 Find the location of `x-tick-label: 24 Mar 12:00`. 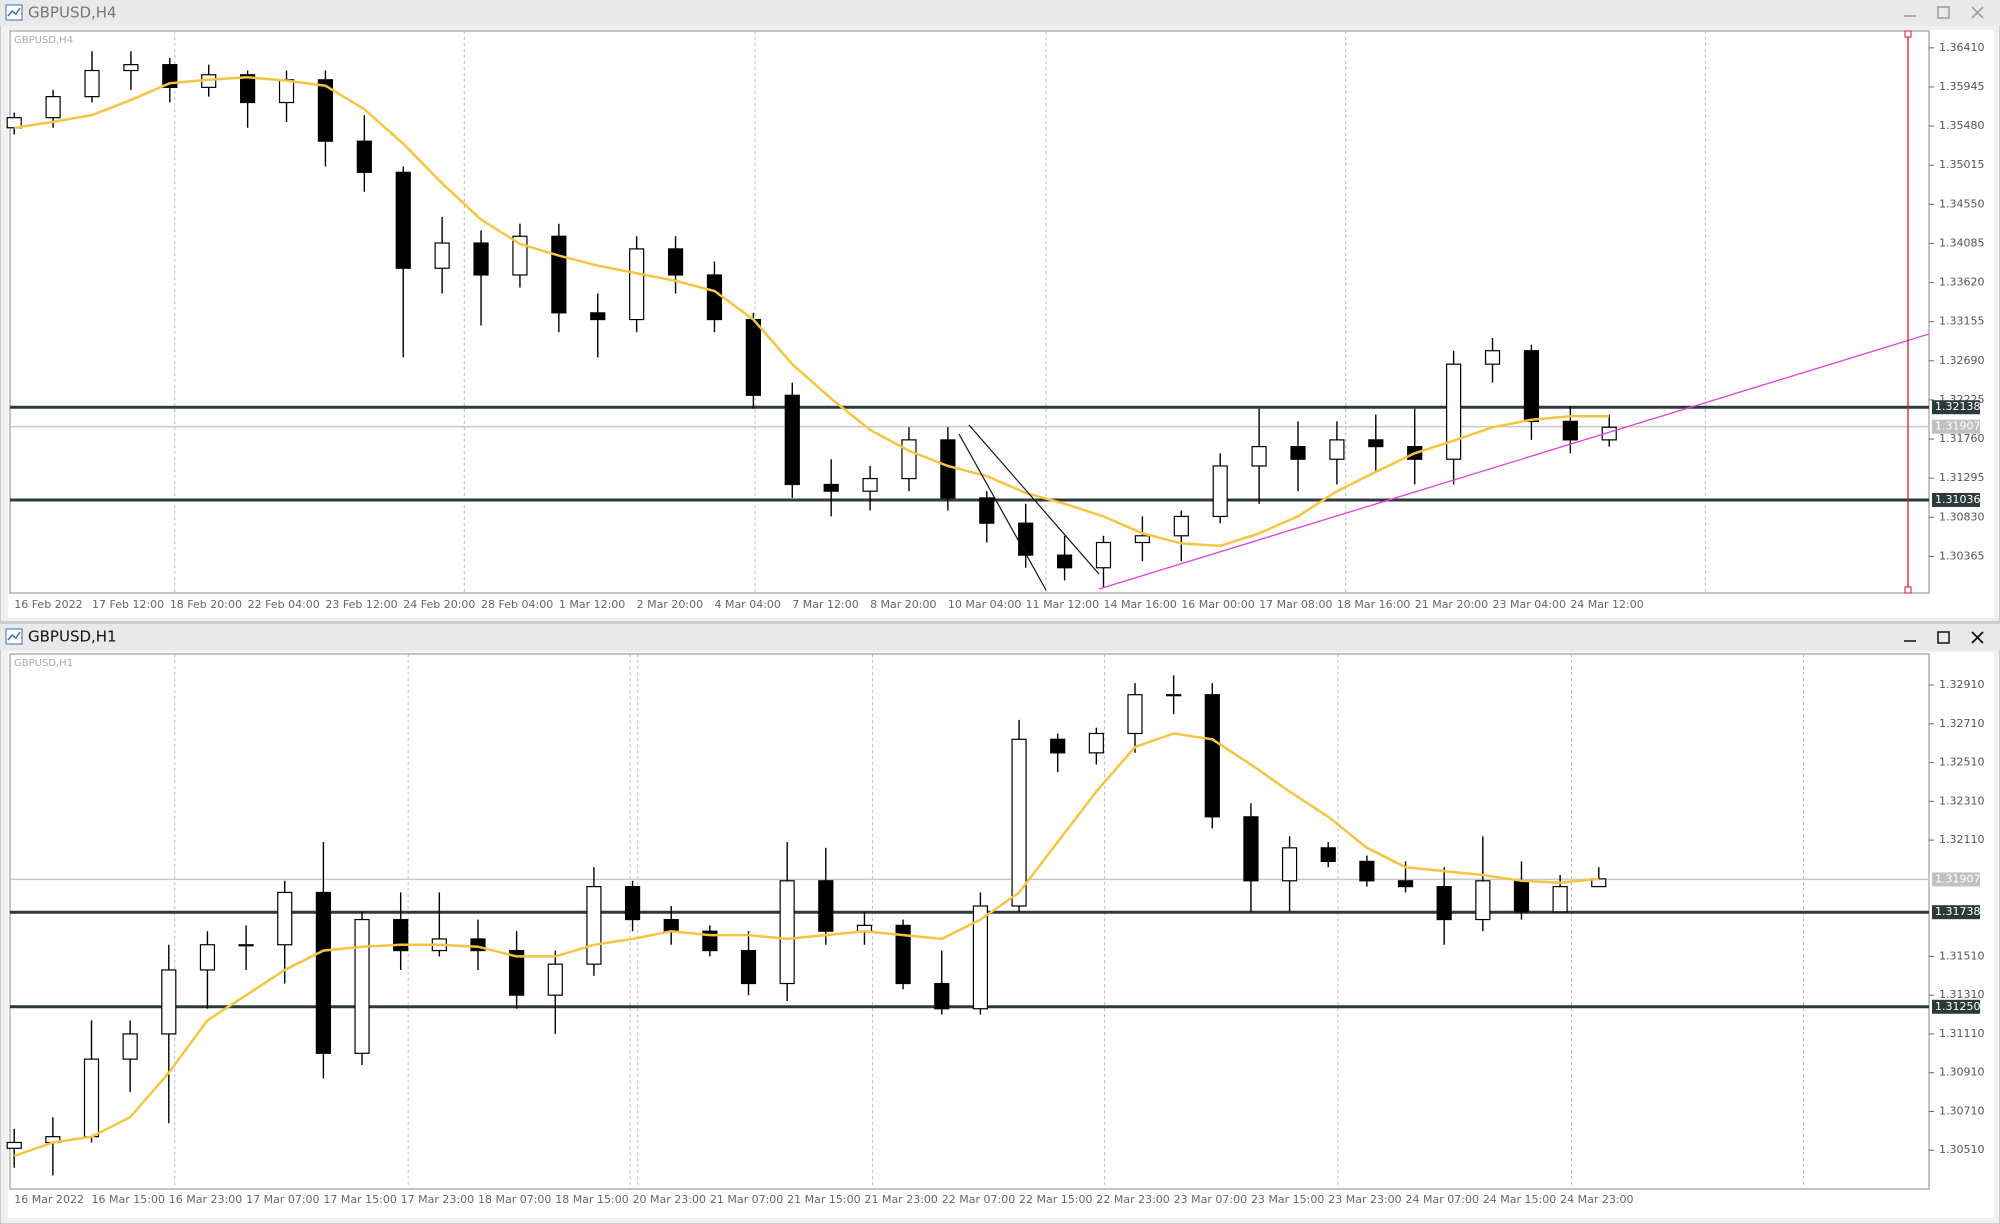

x-tick-label: 24 Mar 12:00 is located at coordinates (1606, 604).